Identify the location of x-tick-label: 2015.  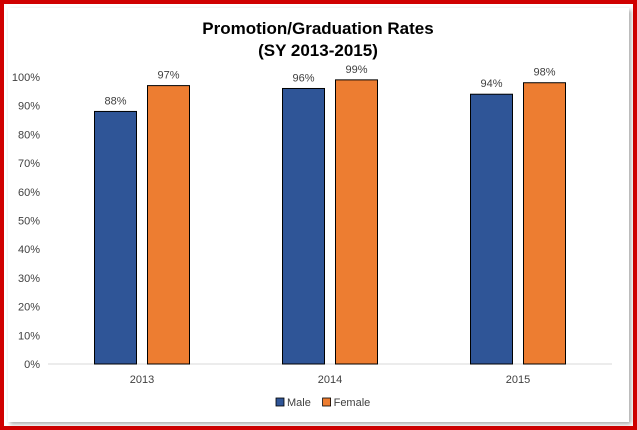
(518, 380).